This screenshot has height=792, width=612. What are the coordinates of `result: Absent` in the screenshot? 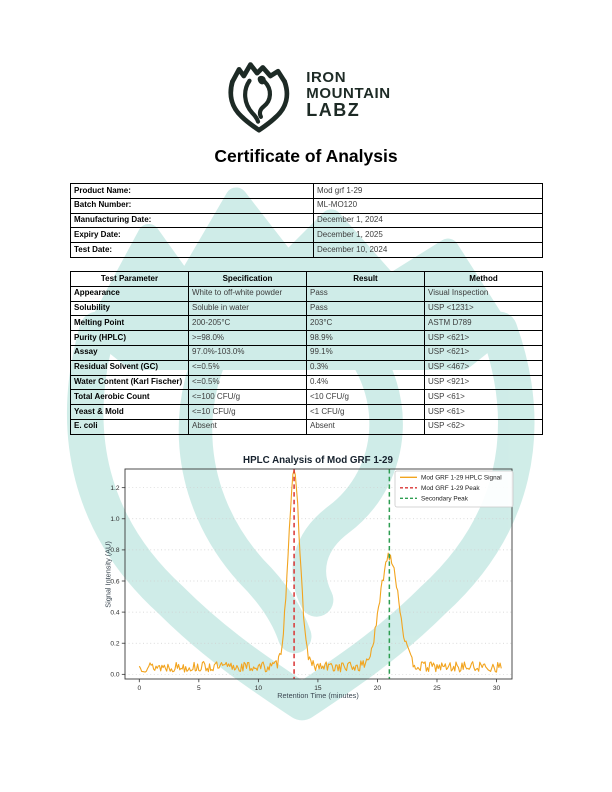 It's located at (365, 426).